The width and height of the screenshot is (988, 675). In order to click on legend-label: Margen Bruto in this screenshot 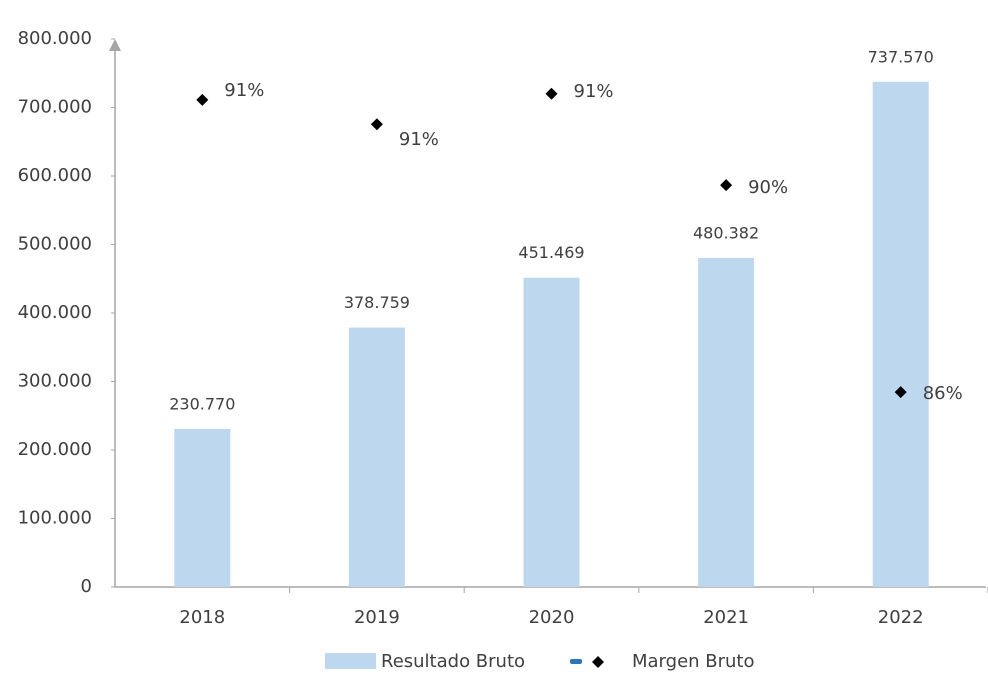, I will do `click(693, 661)`.